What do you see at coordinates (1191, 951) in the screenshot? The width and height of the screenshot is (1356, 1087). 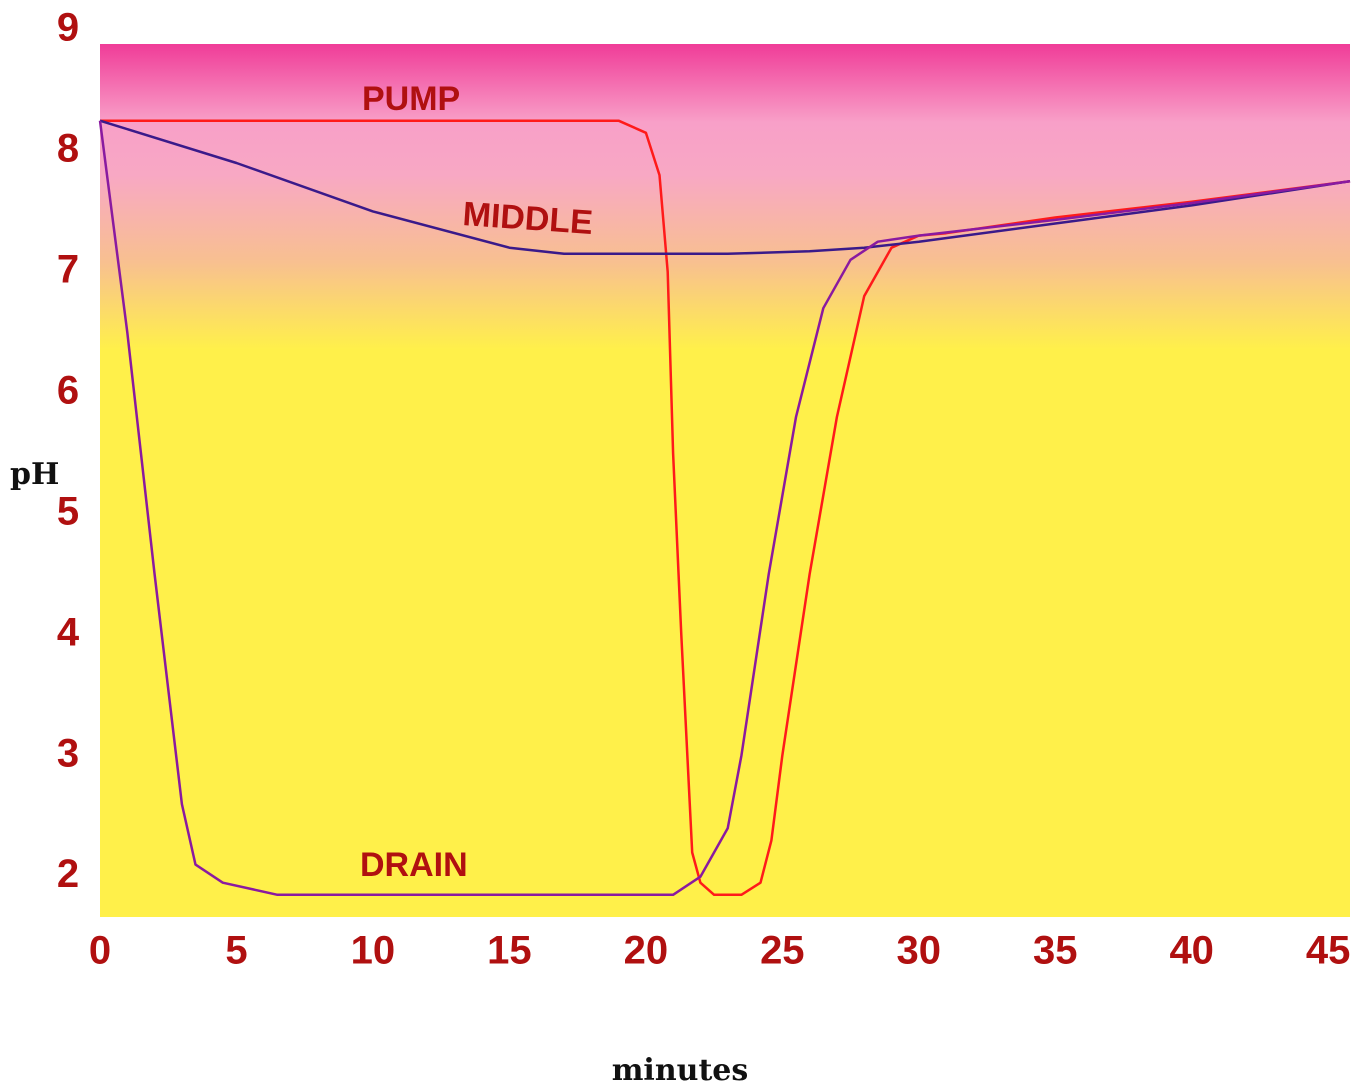 I see `x-tick-label: 40` at bounding box center [1191, 951].